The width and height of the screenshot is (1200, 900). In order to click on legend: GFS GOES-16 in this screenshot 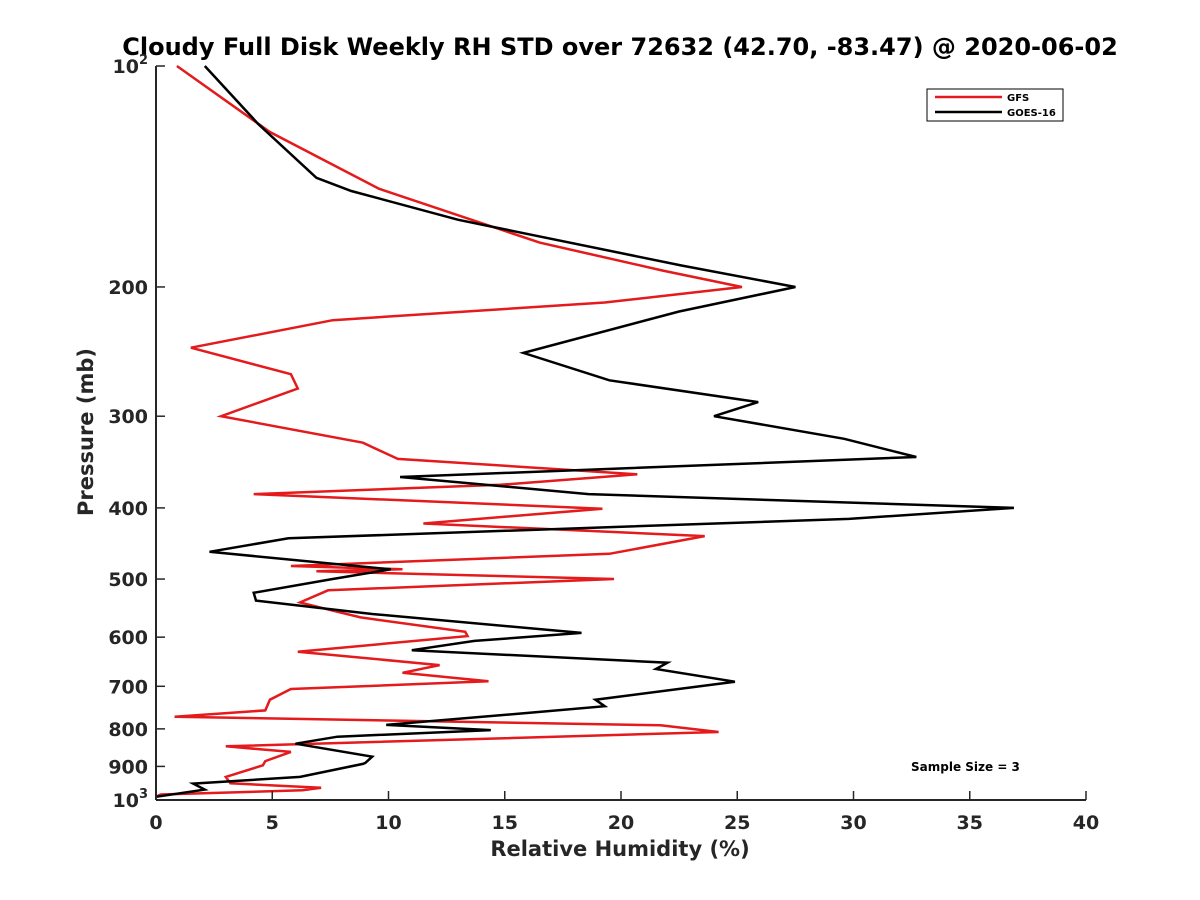, I will do `click(995, 105)`.